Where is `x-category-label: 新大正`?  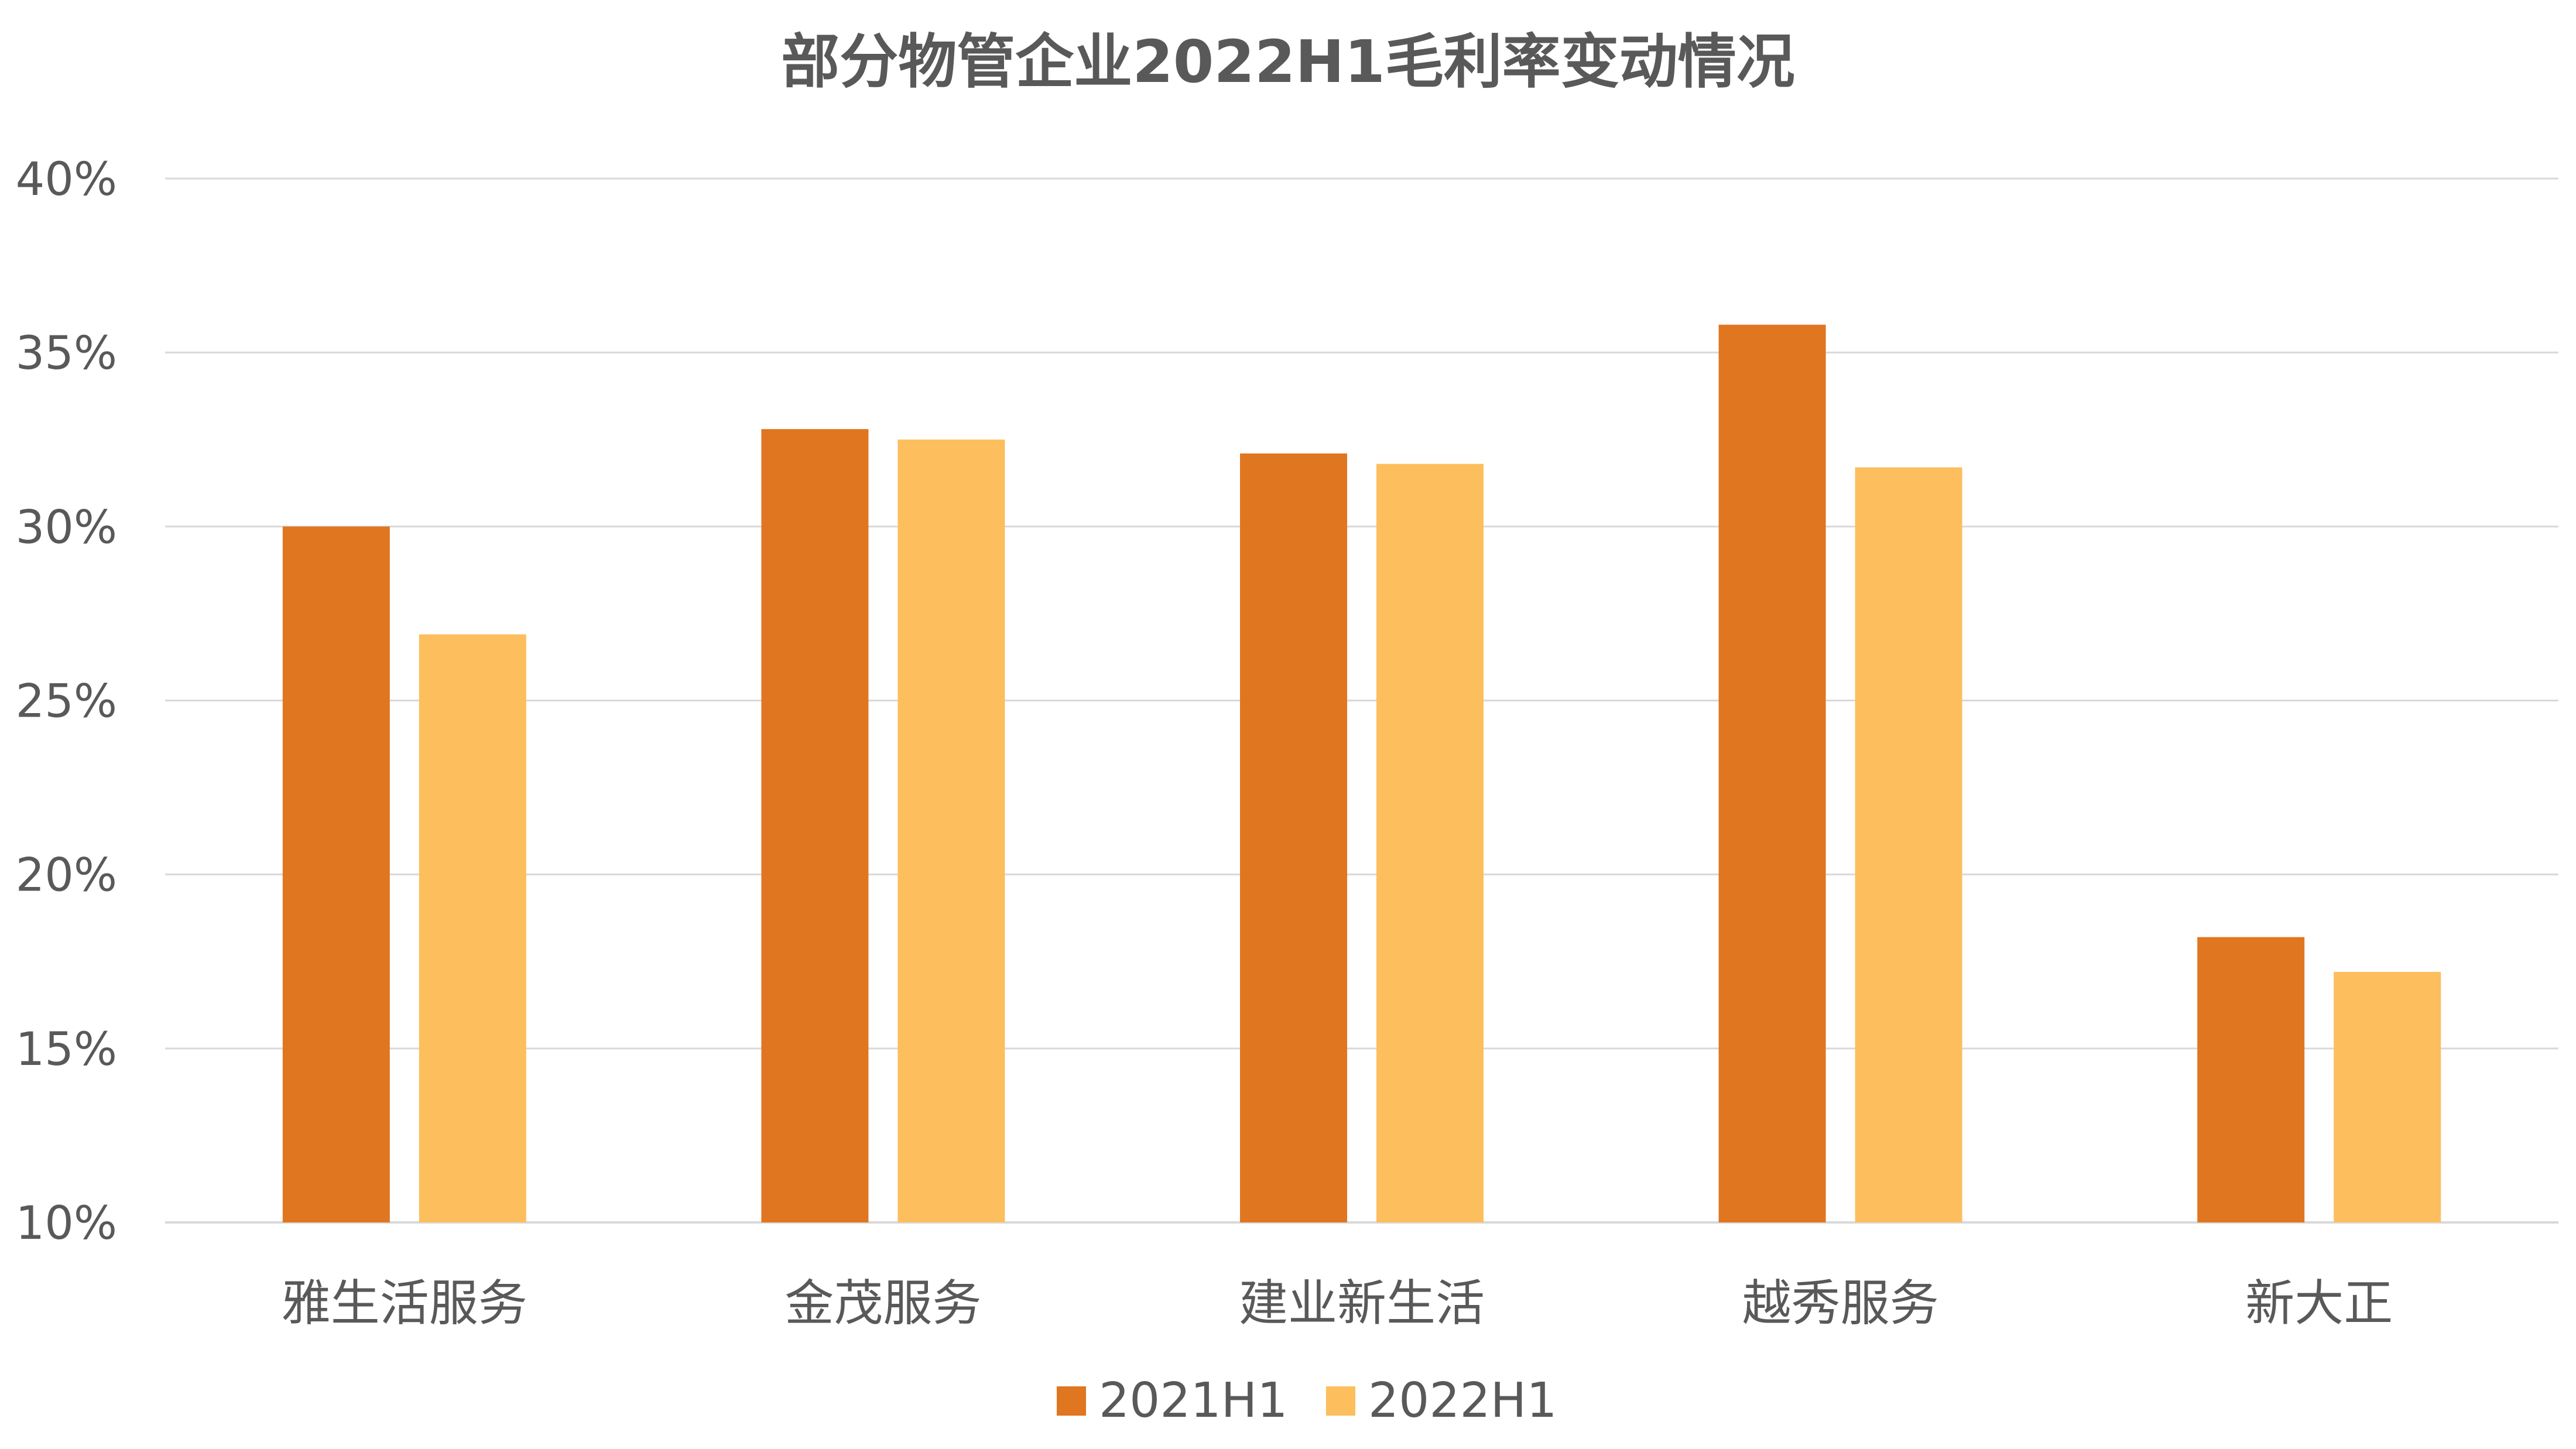 x-category-label: 新大正 is located at coordinates (2319, 1303).